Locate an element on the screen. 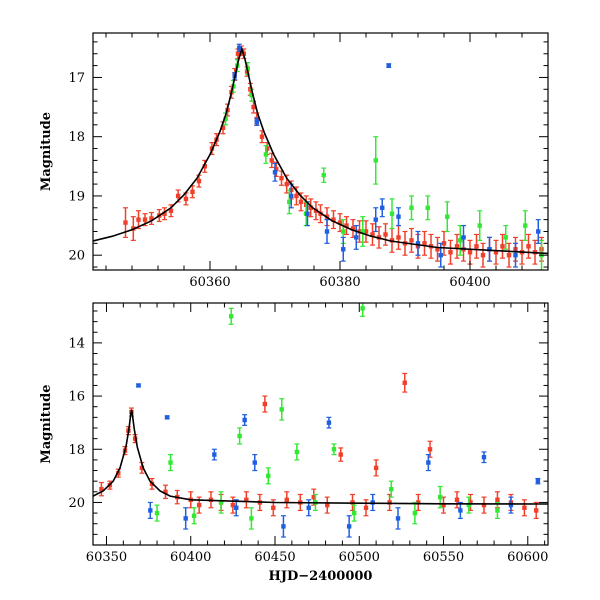 The height and width of the screenshot is (600, 600). bottom-x-tick-label: 60550 is located at coordinates (443, 557).